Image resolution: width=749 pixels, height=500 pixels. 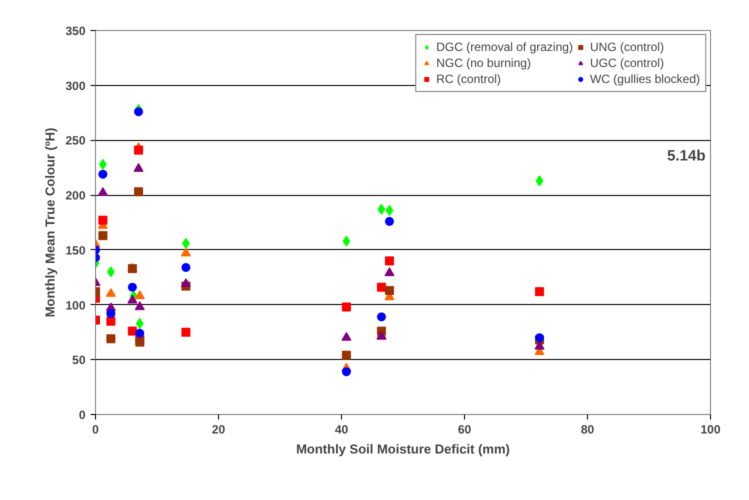 What do you see at coordinates (627, 47) in the screenshot?
I see `legend-label: UNG (control)` at bounding box center [627, 47].